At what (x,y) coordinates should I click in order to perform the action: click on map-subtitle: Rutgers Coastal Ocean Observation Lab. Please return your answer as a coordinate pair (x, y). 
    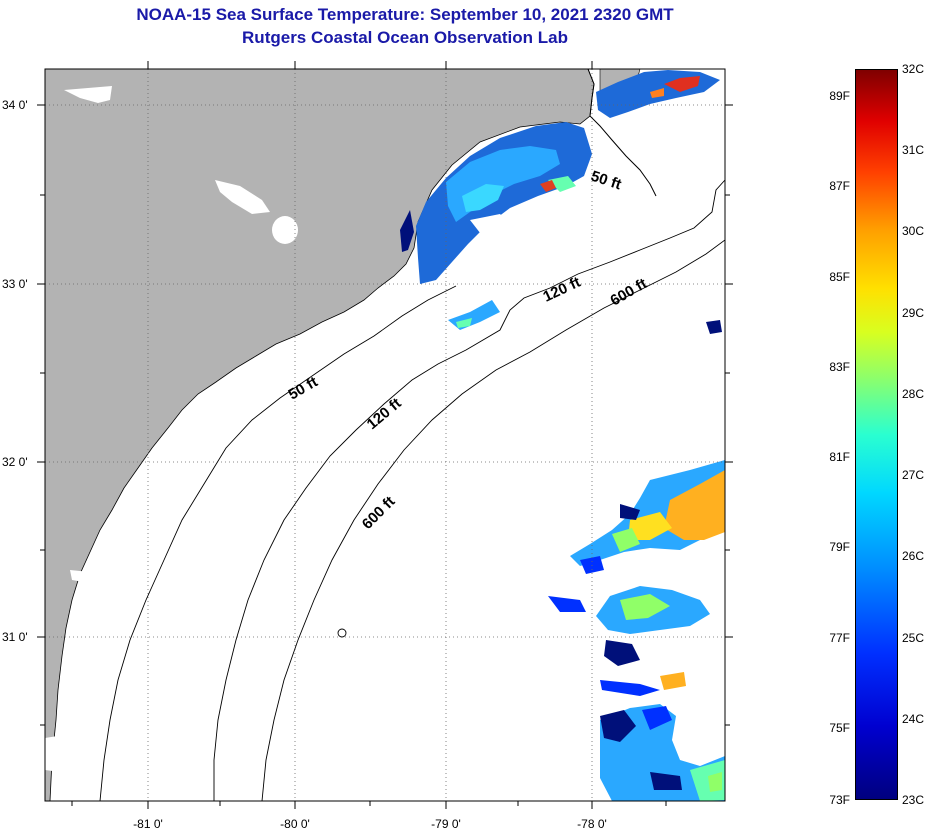
    Looking at the image, I should click on (405, 37).